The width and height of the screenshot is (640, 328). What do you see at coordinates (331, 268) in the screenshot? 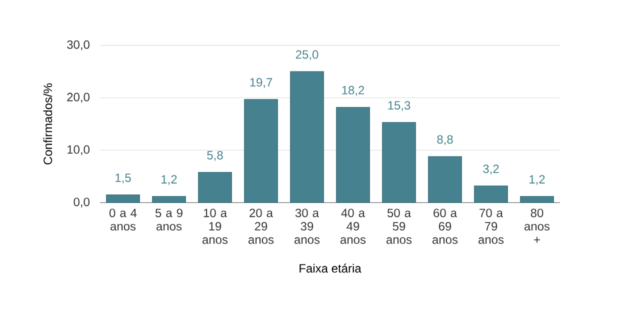
I see `x-axis-title: Faixa etária` at bounding box center [331, 268].